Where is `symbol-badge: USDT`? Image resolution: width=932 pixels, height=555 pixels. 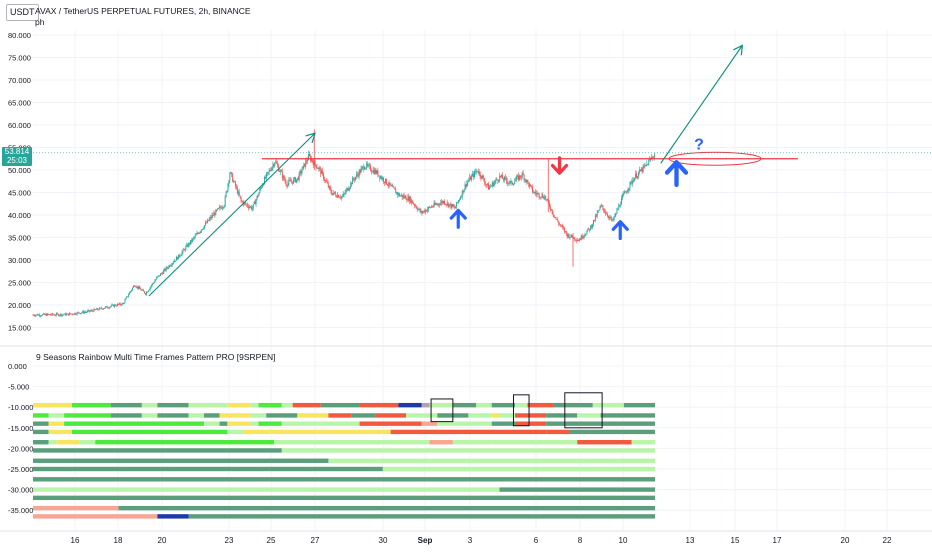
symbol-badge: USDT is located at coordinates (22, 12).